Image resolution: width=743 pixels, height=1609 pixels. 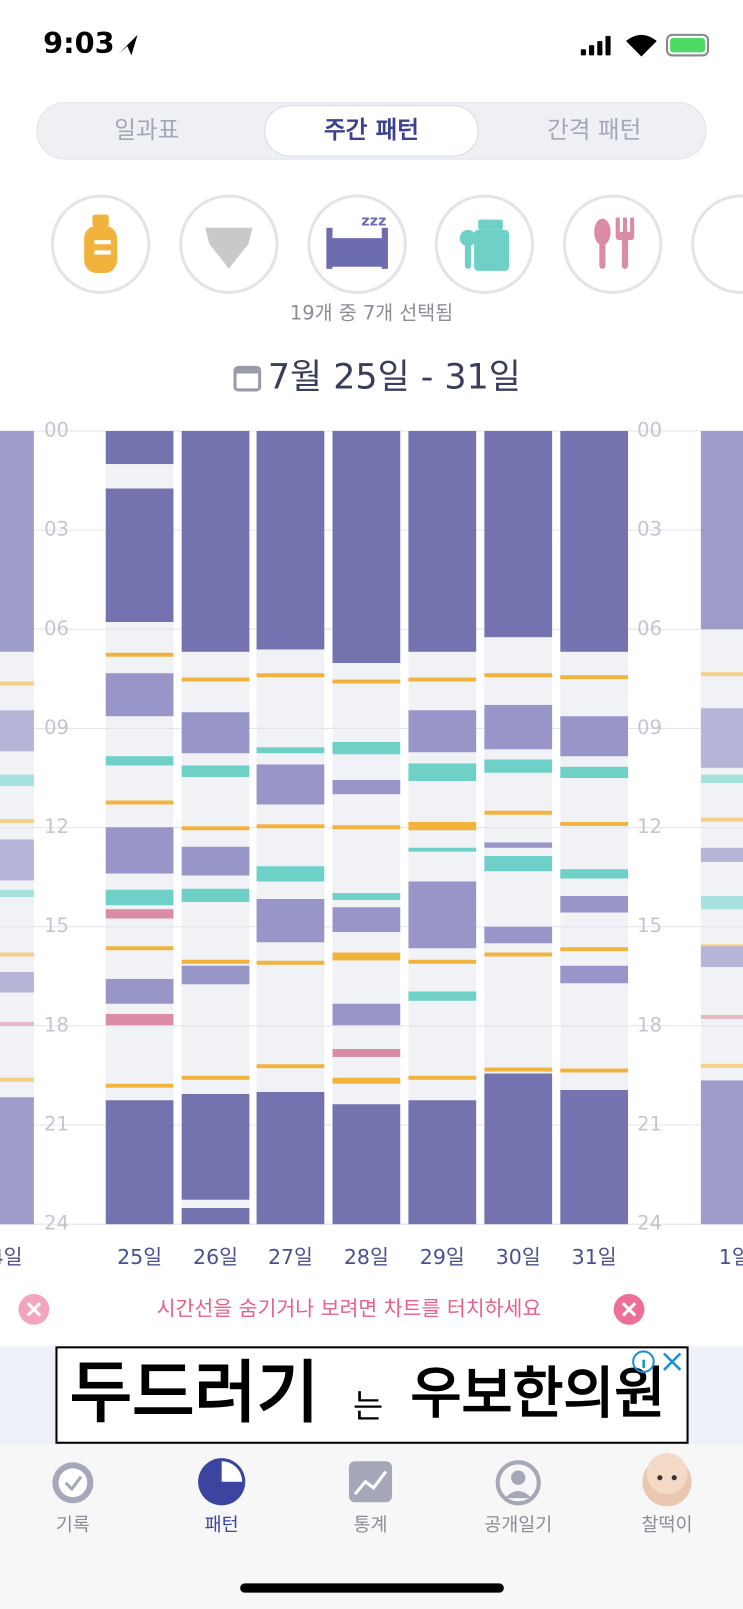 What do you see at coordinates (370, 1482) in the screenshot?
I see `nav-icon-stats` at bounding box center [370, 1482].